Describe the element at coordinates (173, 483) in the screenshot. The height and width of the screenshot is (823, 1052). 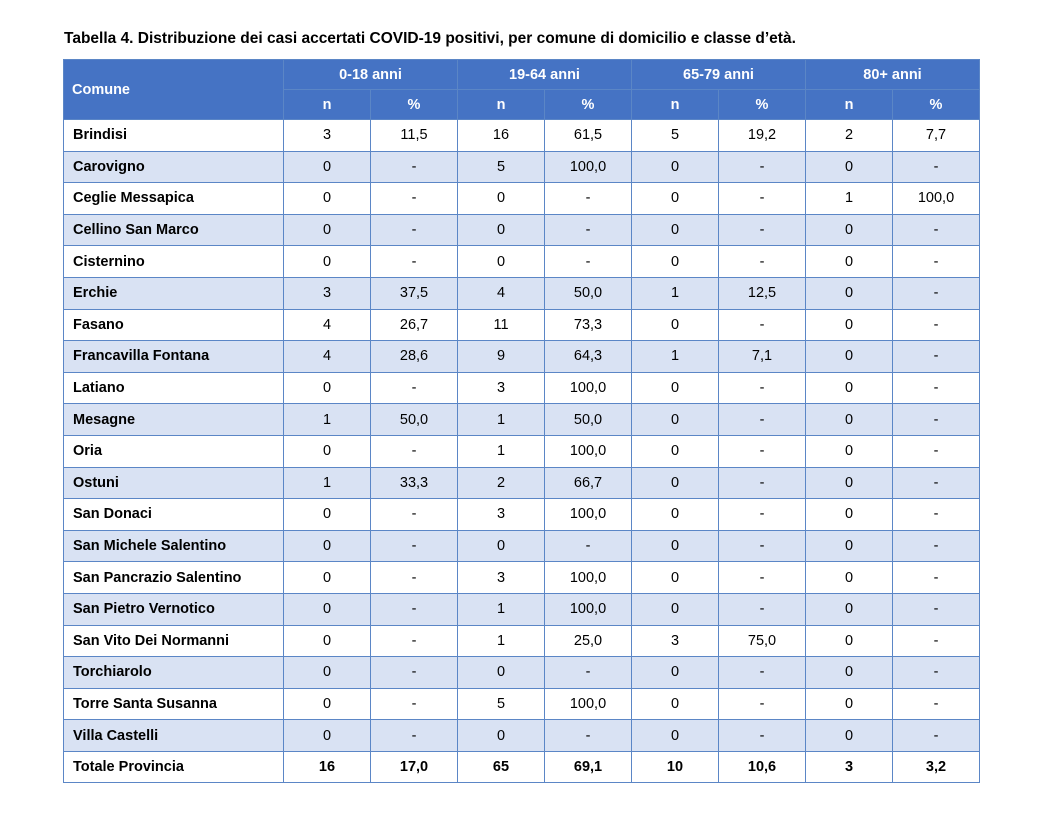
I see `comune-cell: Ostuni` at that location.